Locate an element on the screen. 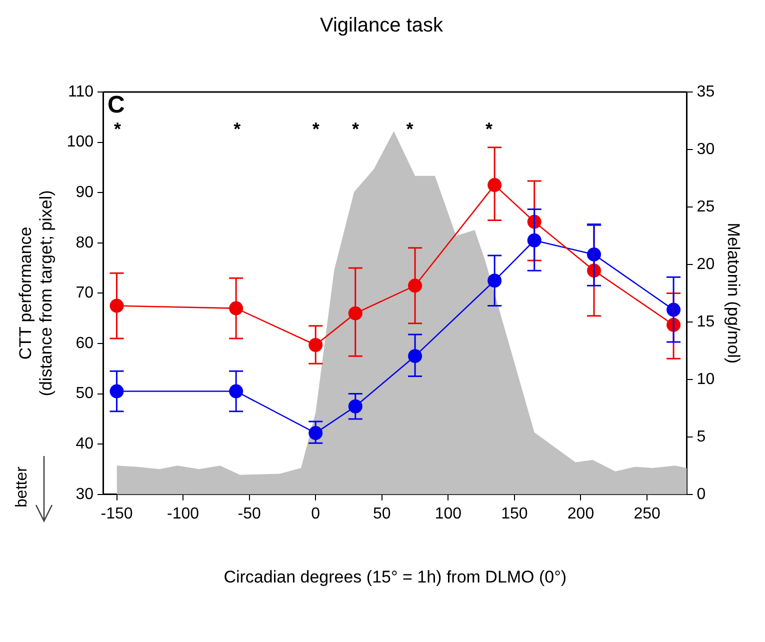 The image size is (765, 642). y2-tick-label: 15 is located at coordinates (705, 321).